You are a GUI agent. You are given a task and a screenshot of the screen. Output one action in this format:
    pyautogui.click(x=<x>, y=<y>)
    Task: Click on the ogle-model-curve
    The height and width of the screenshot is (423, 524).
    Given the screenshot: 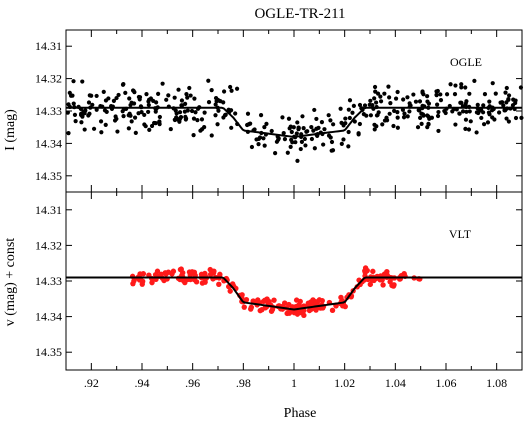 What is the action you would take?
    pyautogui.click(x=294, y=122)
    